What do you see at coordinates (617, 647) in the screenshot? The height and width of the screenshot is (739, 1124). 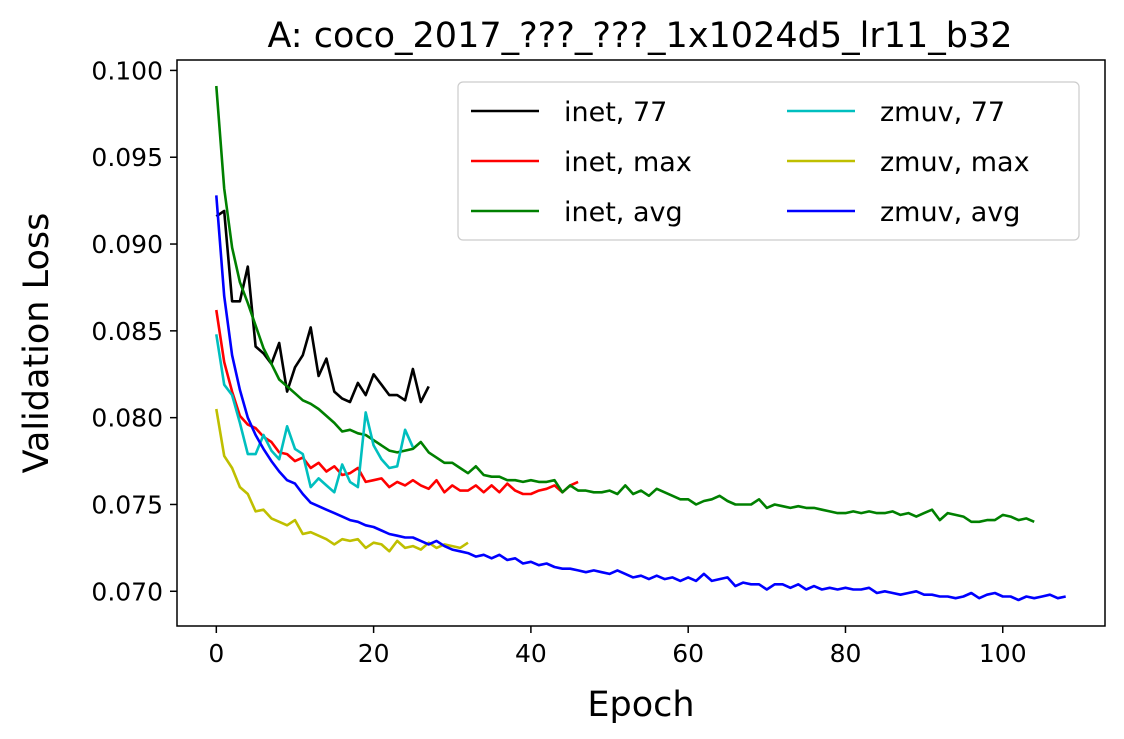 I see `x-axis-ticks: 0 20 40 60 80 100` at bounding box center [617, 647].